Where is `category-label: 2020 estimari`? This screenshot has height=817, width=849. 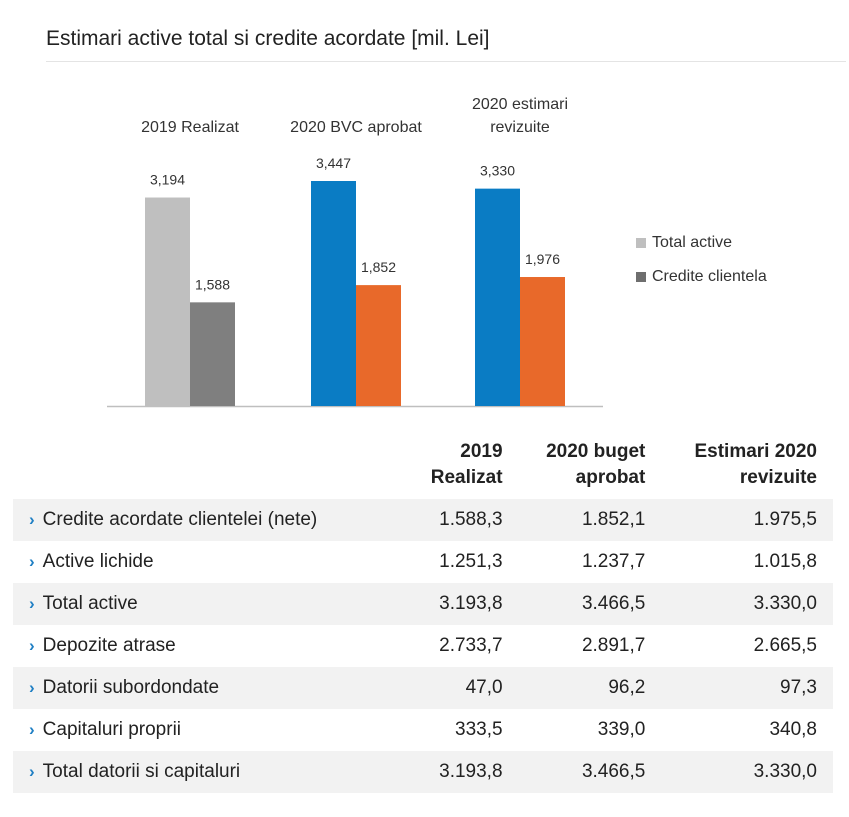 category-label: 2020 estimari is located at coordinates (520, 104).